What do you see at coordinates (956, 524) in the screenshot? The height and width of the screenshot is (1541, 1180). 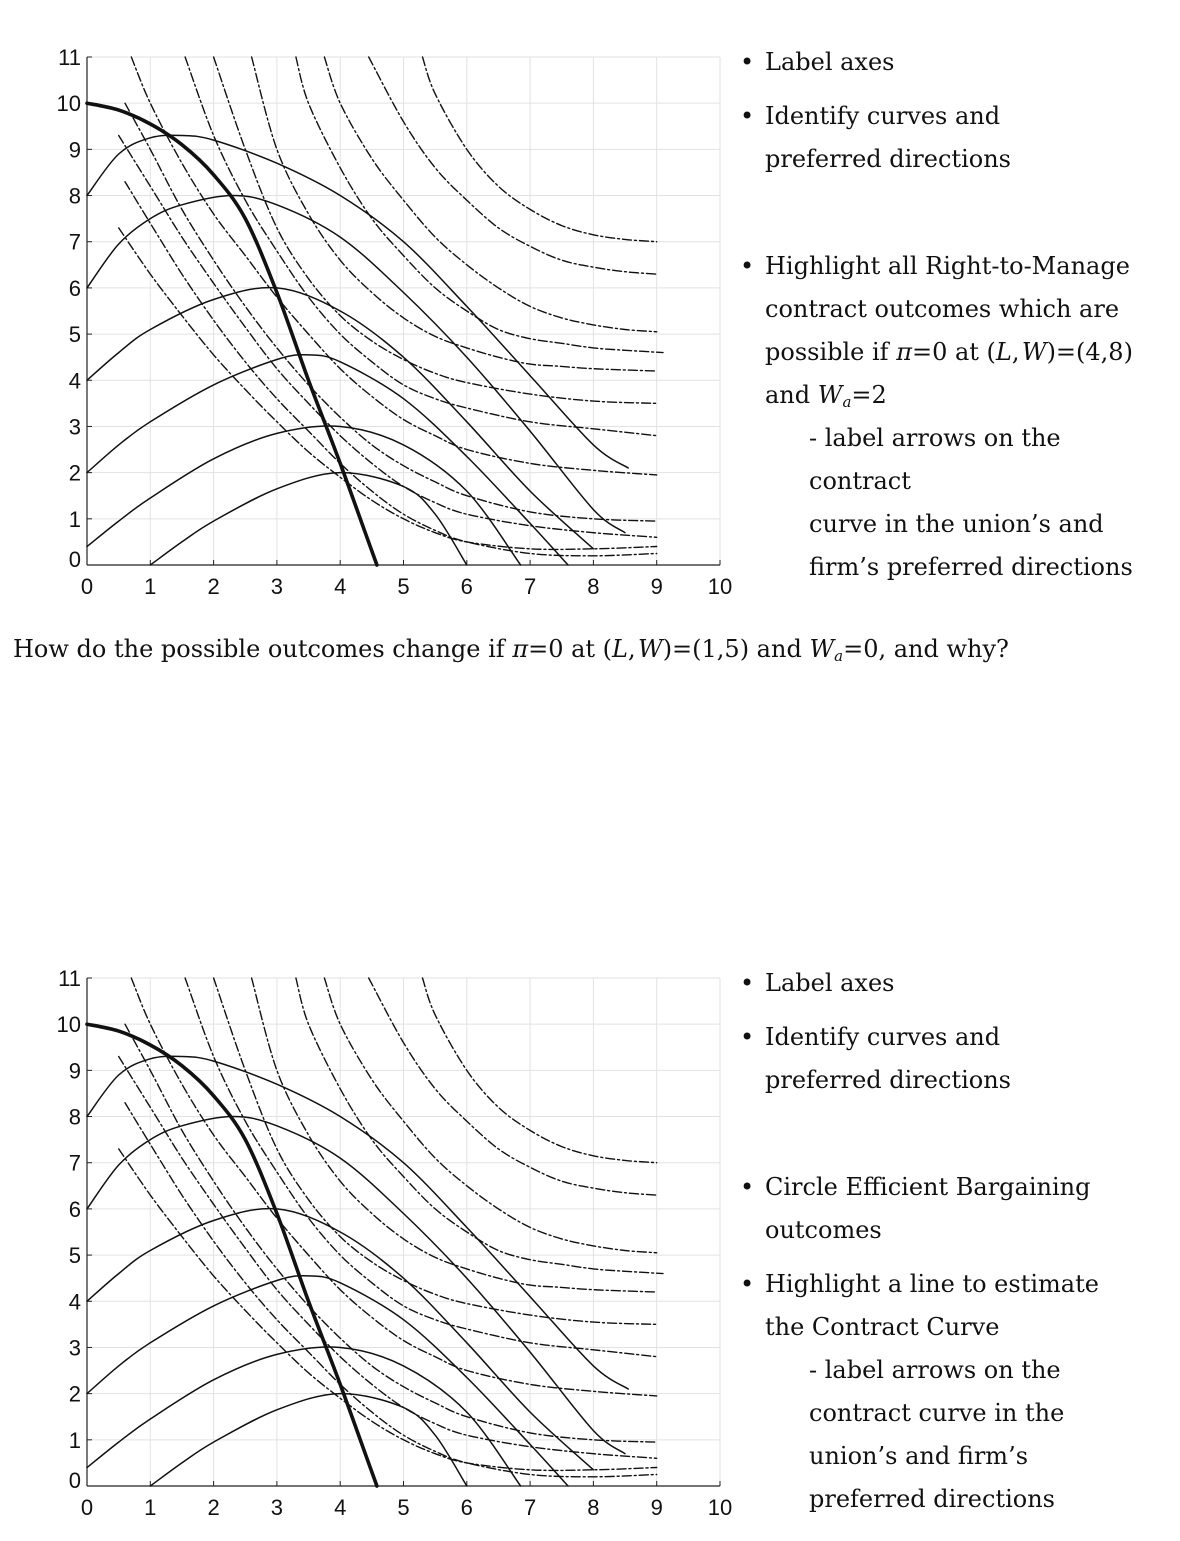 I see `note-line: curve in the union’s and` at bounding box center [956, 524].